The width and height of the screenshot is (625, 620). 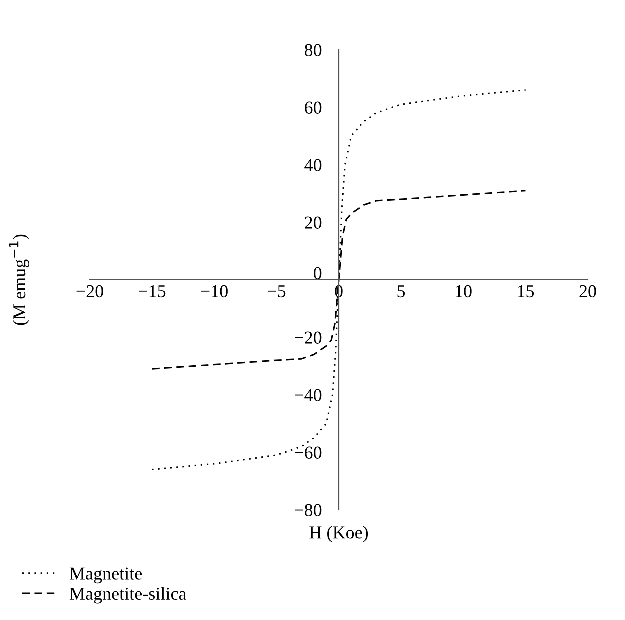 What do you see at coordinates (313, 50) in the screenshot?
I see `y-tick-label: 80` at bounding box center [313, 50].